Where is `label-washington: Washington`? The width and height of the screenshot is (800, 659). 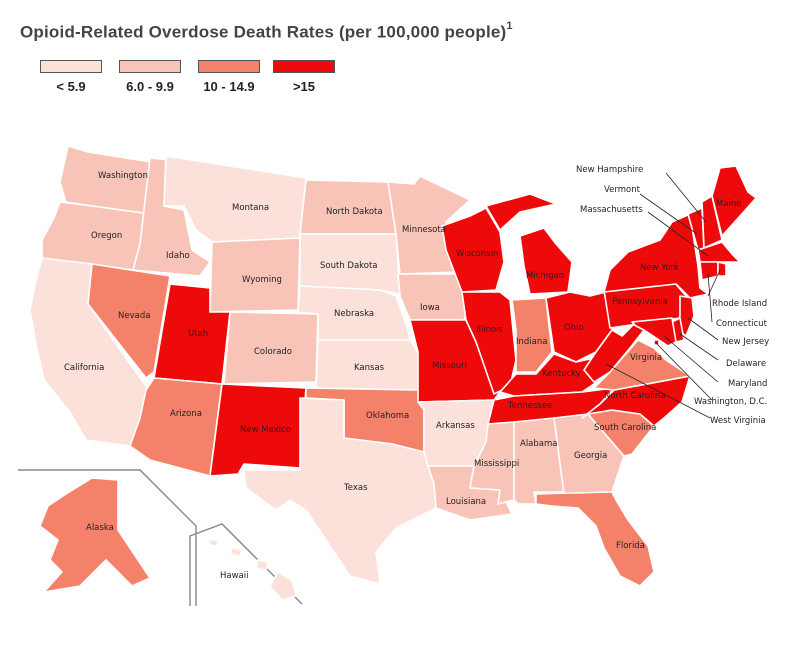 label-washington: Washington is located at coordinates (123, 176).